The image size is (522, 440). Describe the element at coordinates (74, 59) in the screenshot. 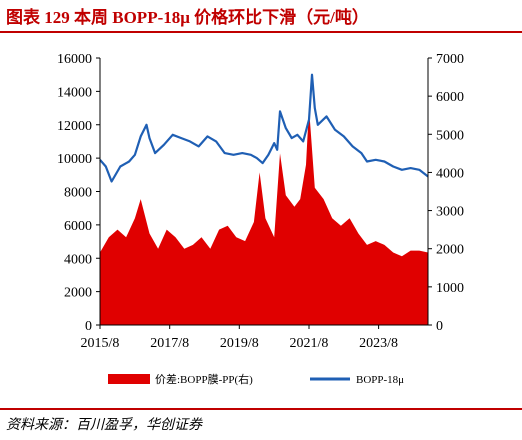

I see `left-tick-label: 16000` at that location.